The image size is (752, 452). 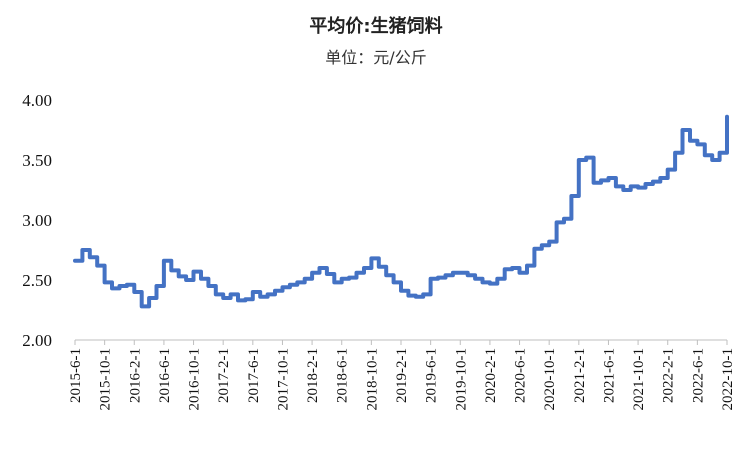 I want to click on y-tick-label: 4.00, so click(x=37, y=100).